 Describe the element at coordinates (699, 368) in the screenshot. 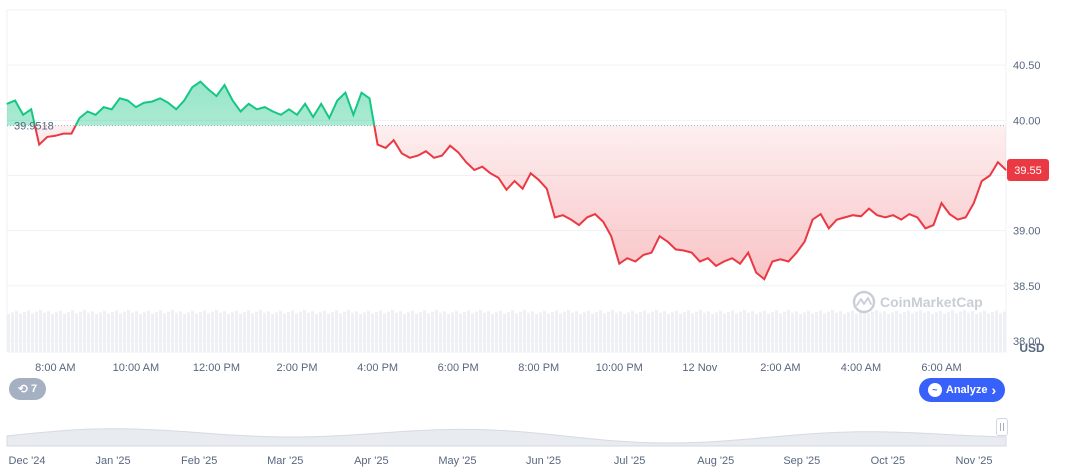

I see `x-tick-label: 12 Nov` at that location.